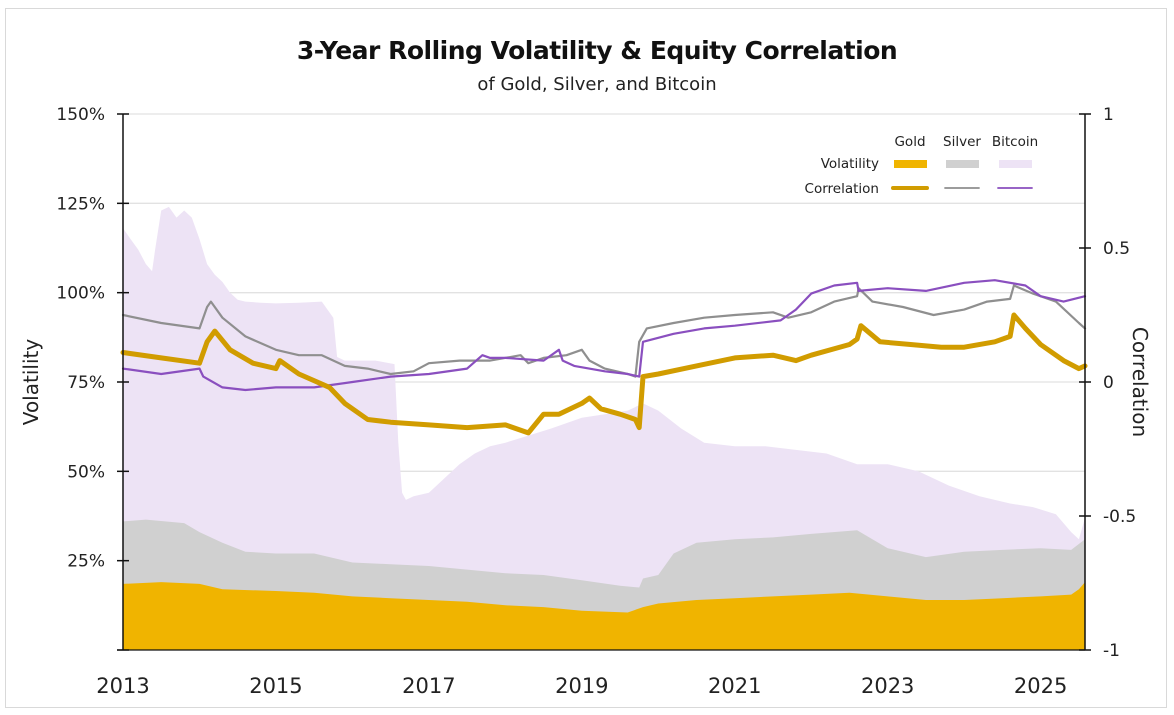 The image size is (1174, 715). I want to click on y-tick-label: 100%, so click(80, 294).